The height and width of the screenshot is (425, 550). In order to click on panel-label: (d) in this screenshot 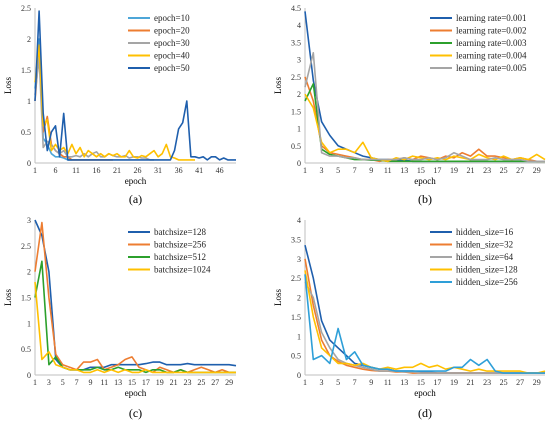, I will do `click(425, 413)`.